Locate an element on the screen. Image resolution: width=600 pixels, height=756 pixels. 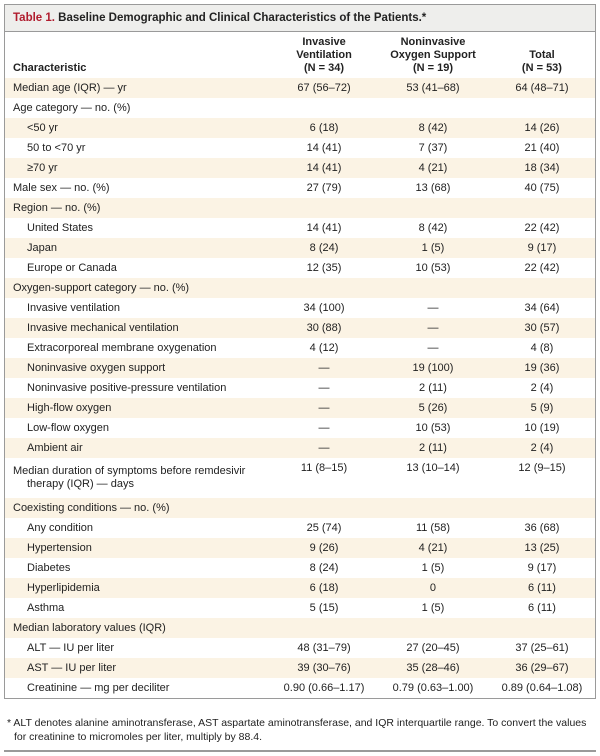
cell-value: 19 (100) is located at coordinates (433, 368).